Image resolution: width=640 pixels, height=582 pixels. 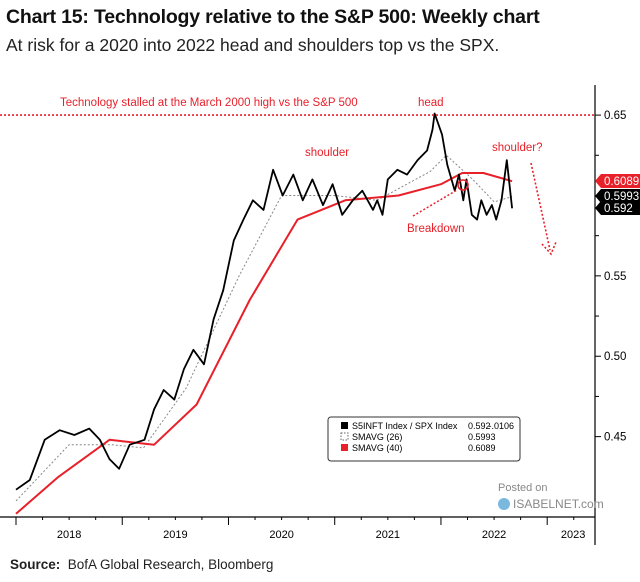 What do you see at coordinates (377, 448) in the screenshot?
I see `legend-label: SMAVG (40)` at bounding box center [377, 448].